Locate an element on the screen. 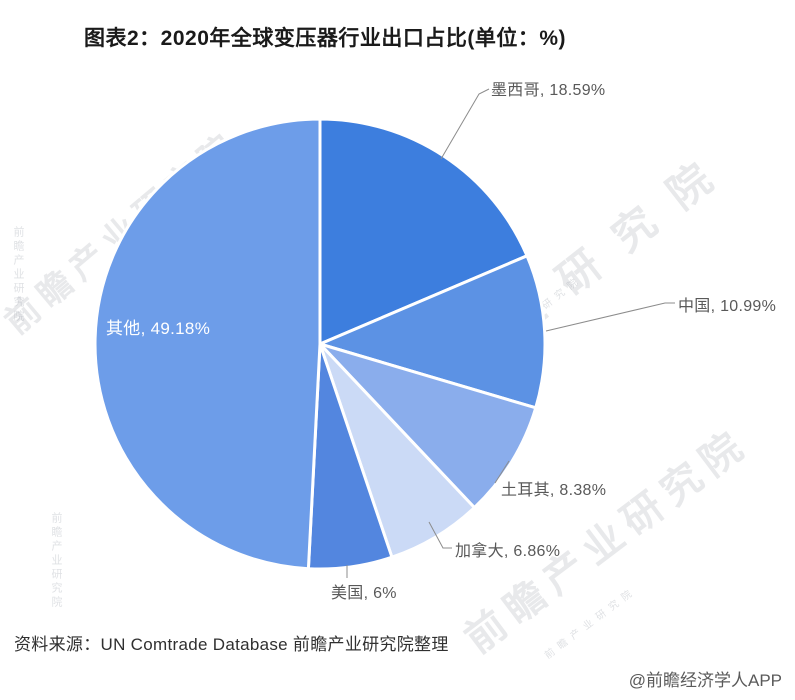 This screenshot has height=700, width=795. chart-title: 图表2：2020年全球变压器行业出口占比(单位：%) is located at coordinates (325, 38).